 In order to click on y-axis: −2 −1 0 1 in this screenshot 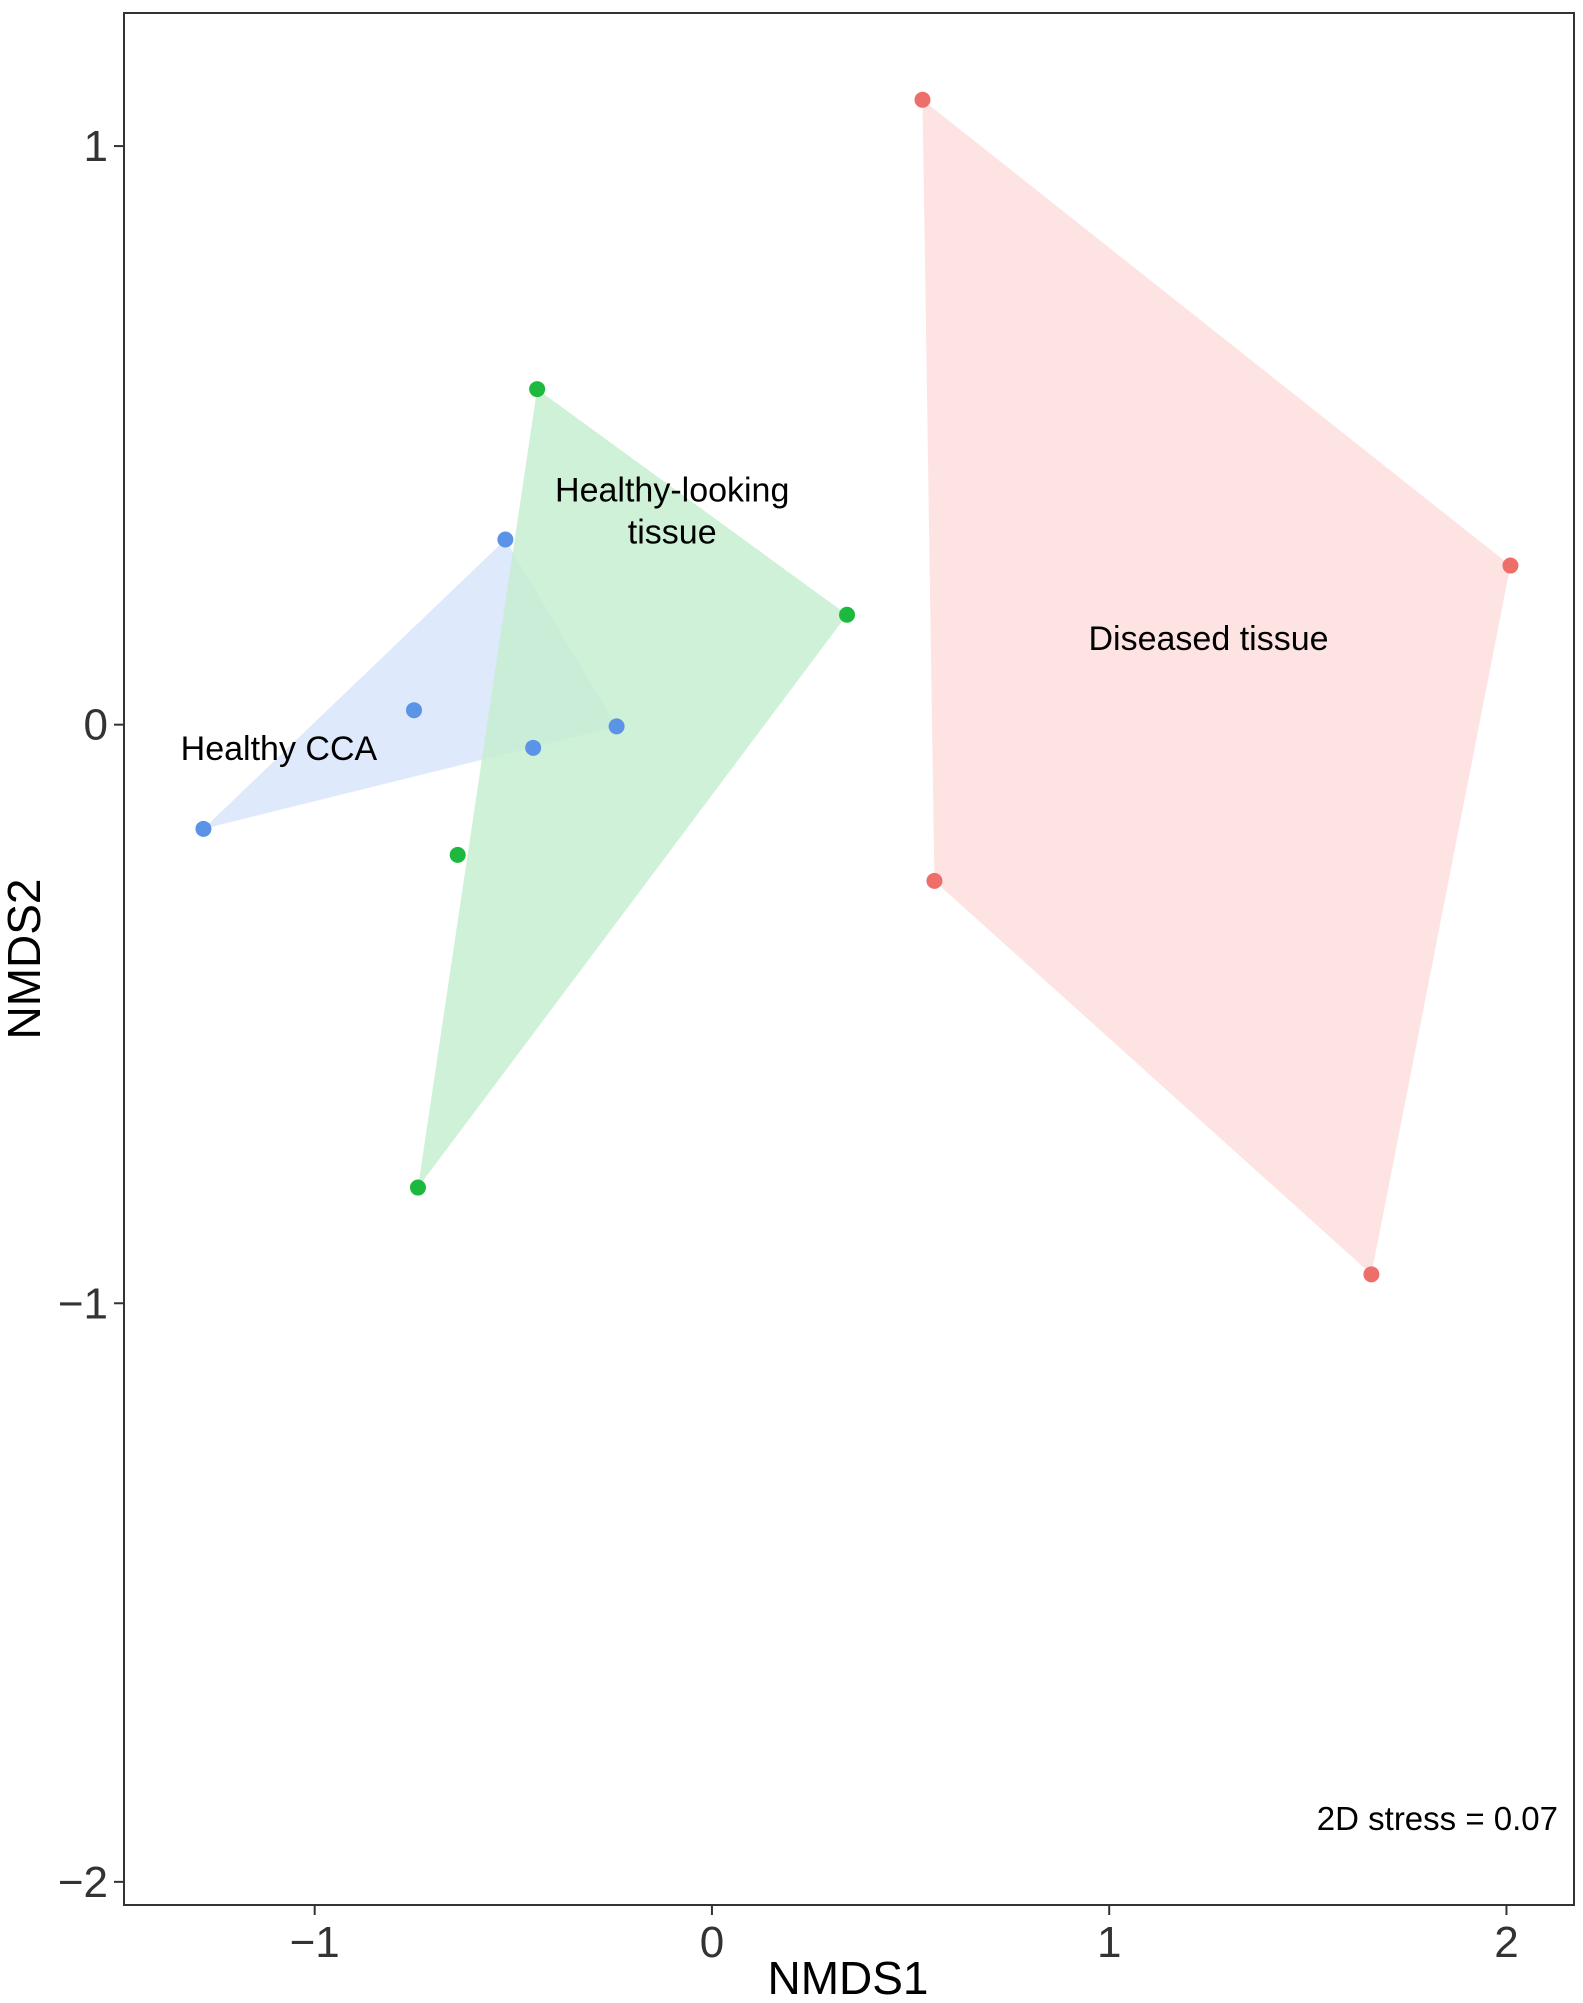, I will do `click(91, 1014)`.